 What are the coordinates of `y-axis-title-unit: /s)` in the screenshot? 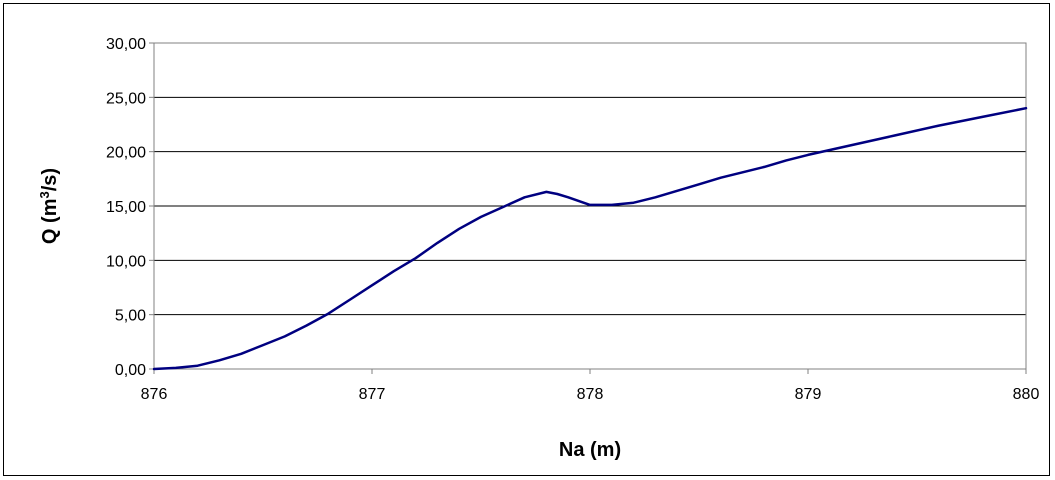 It's located at (50, 179).